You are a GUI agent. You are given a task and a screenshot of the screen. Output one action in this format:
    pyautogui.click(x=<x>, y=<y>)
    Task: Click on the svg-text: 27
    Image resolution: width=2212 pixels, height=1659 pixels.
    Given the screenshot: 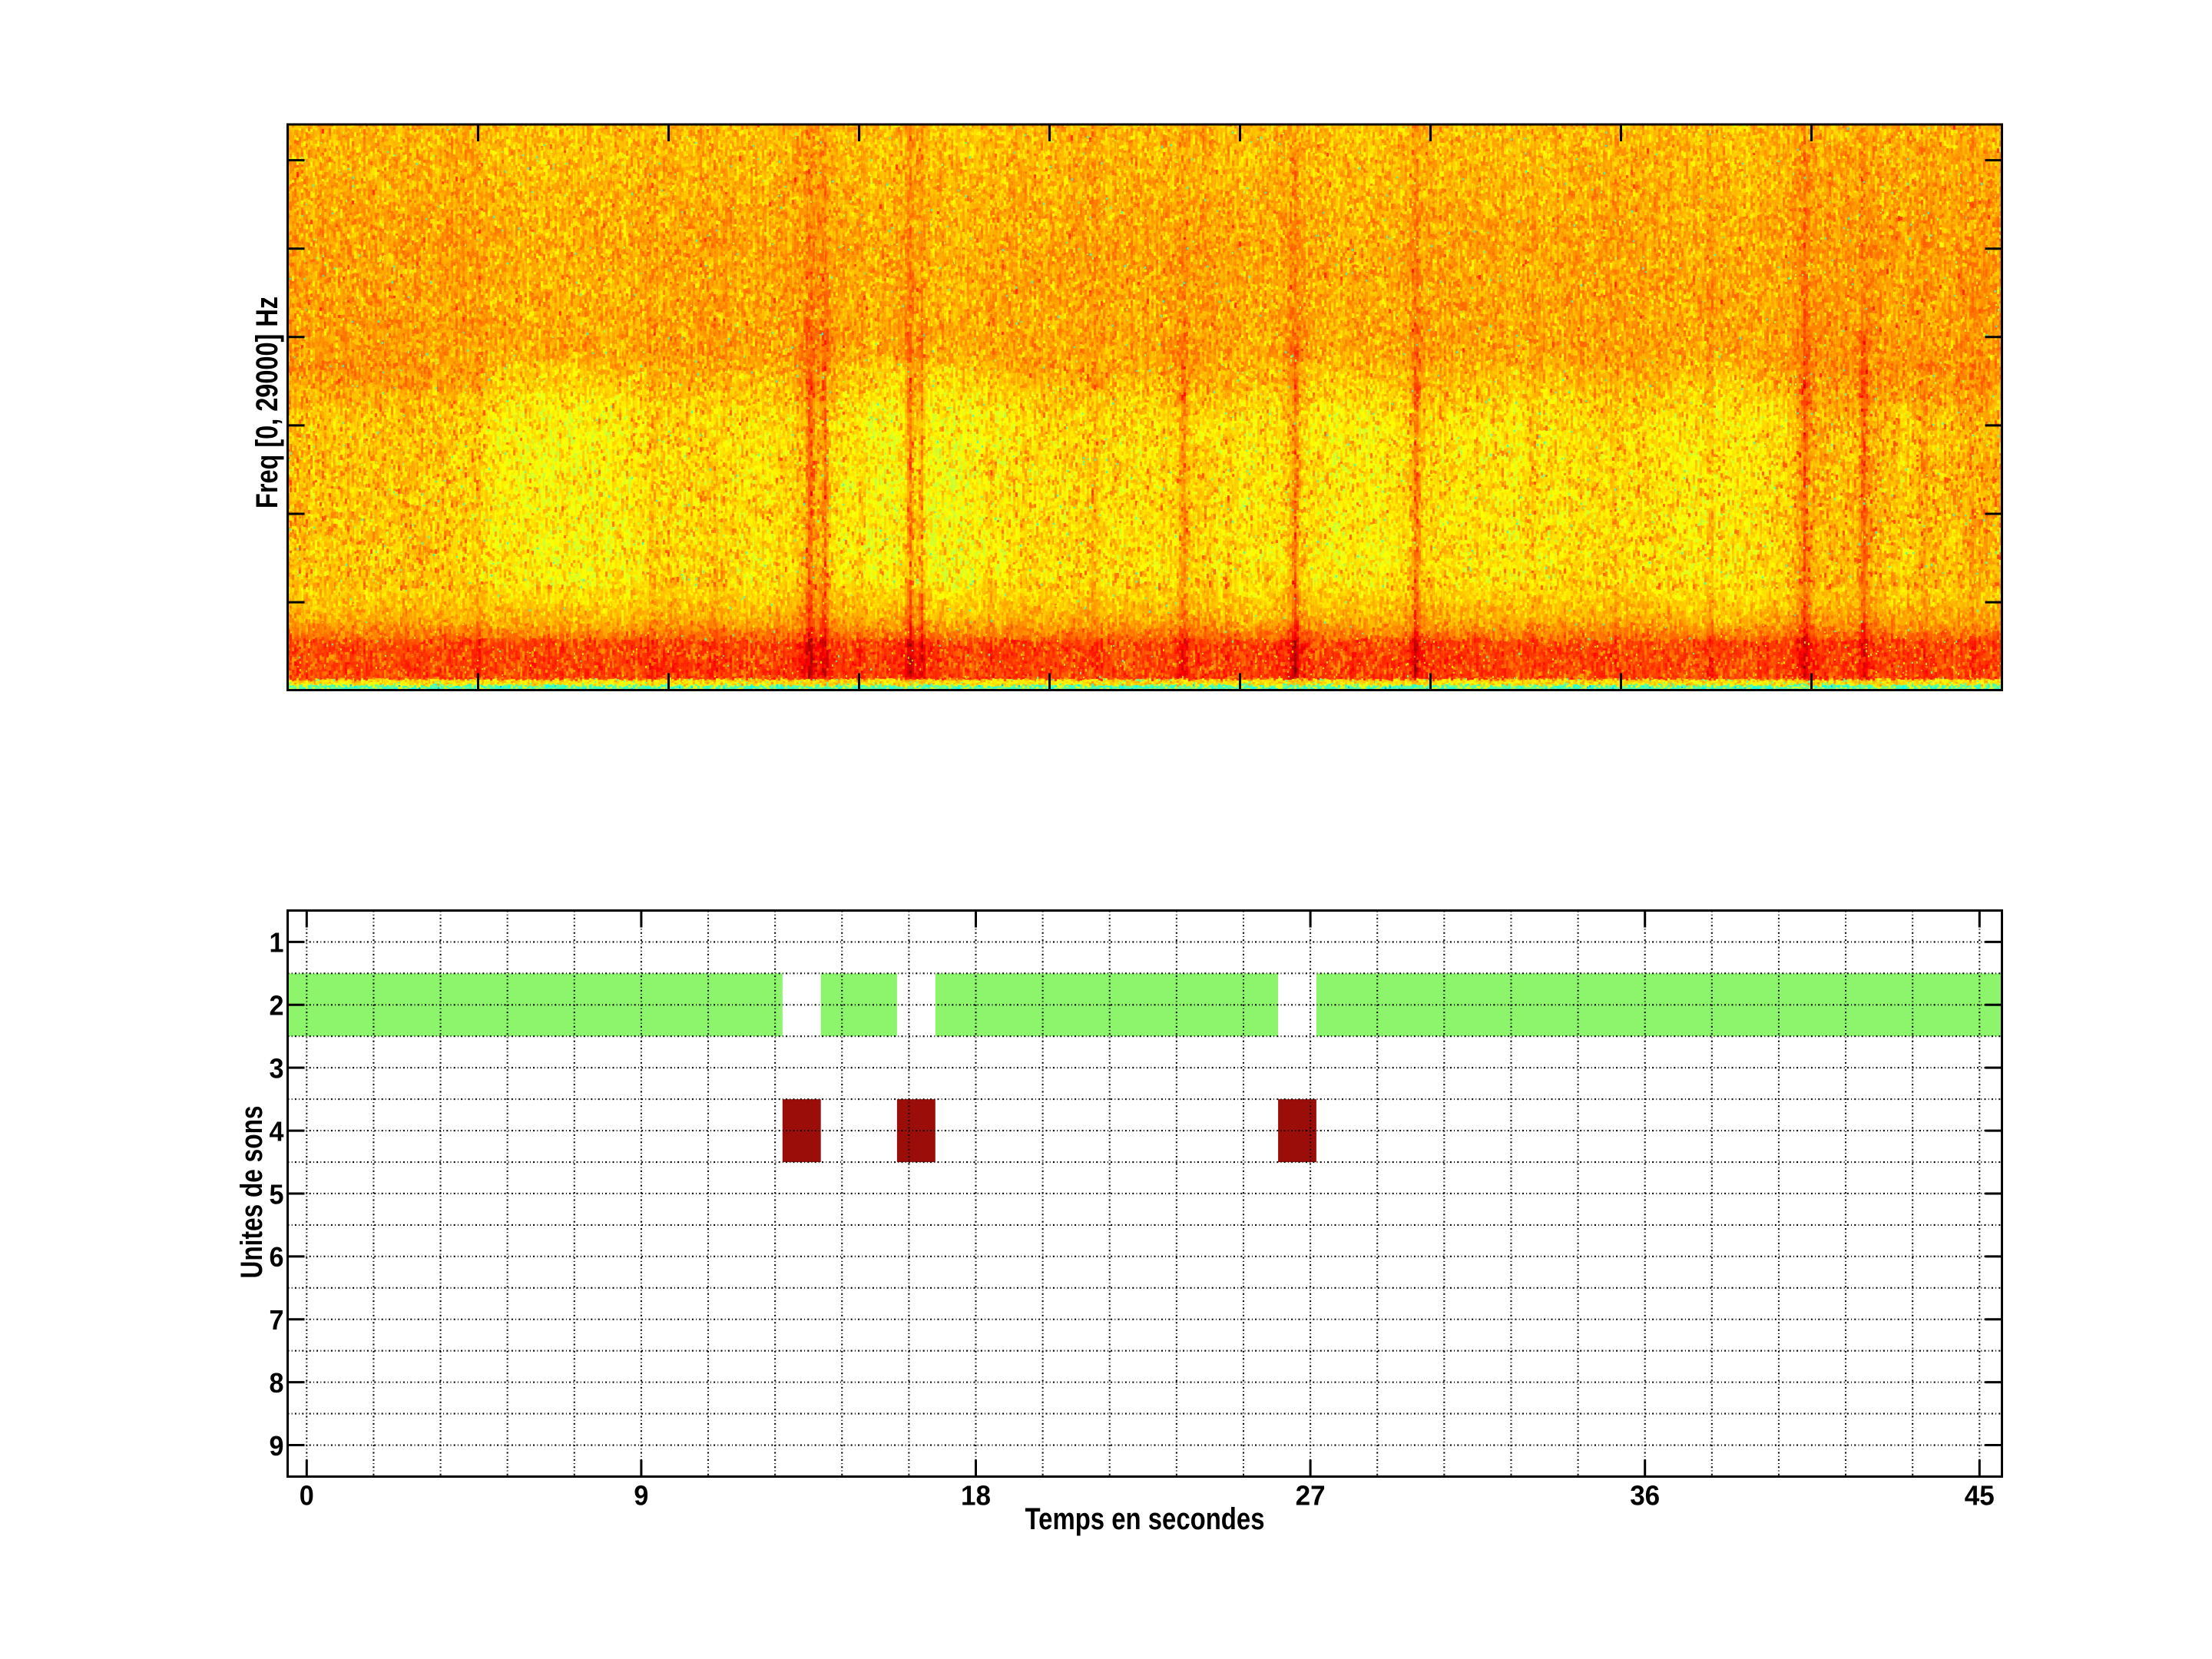 What is the action you would take?
    pyautogui.click(x=1311, y=1496)
    